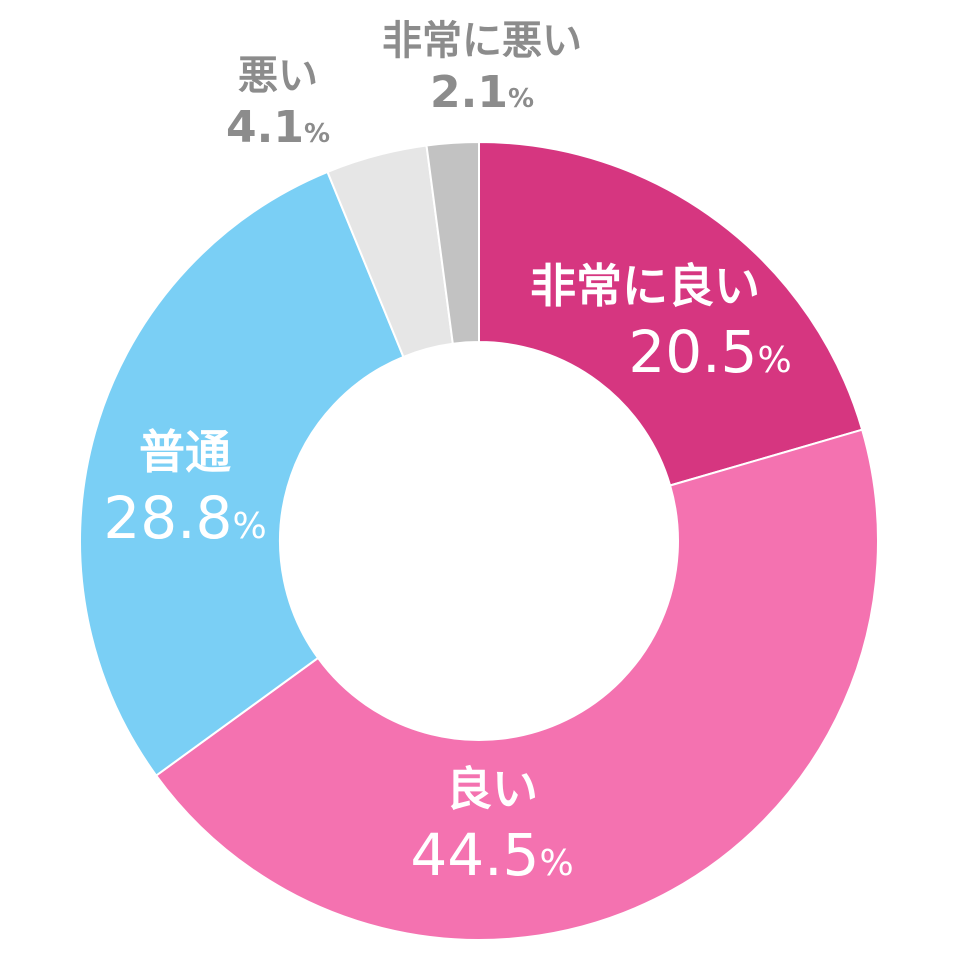  Describe the element at coordinates (168, 518) in the screenshot. I see `value-label: 28.8` at that location.